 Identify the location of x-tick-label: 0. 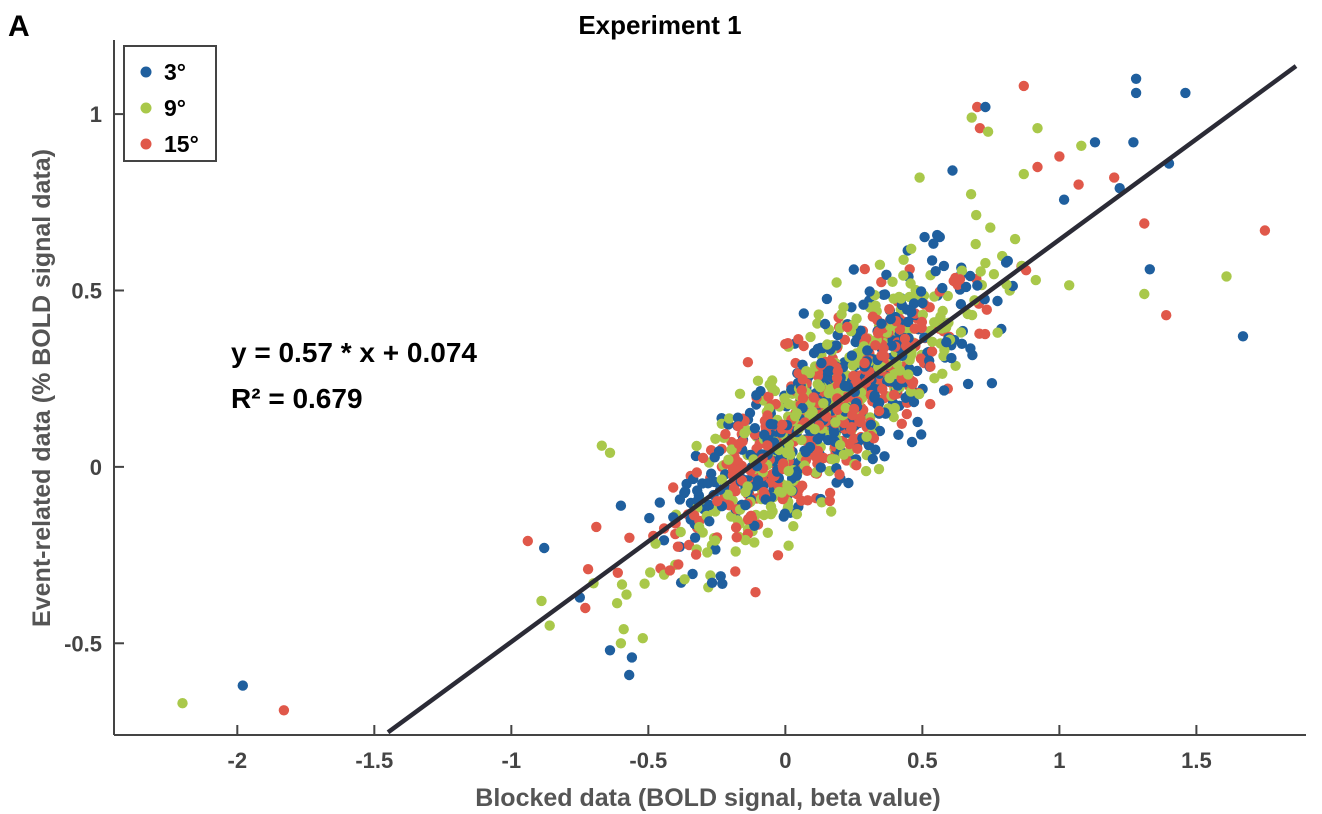
(785, 760).